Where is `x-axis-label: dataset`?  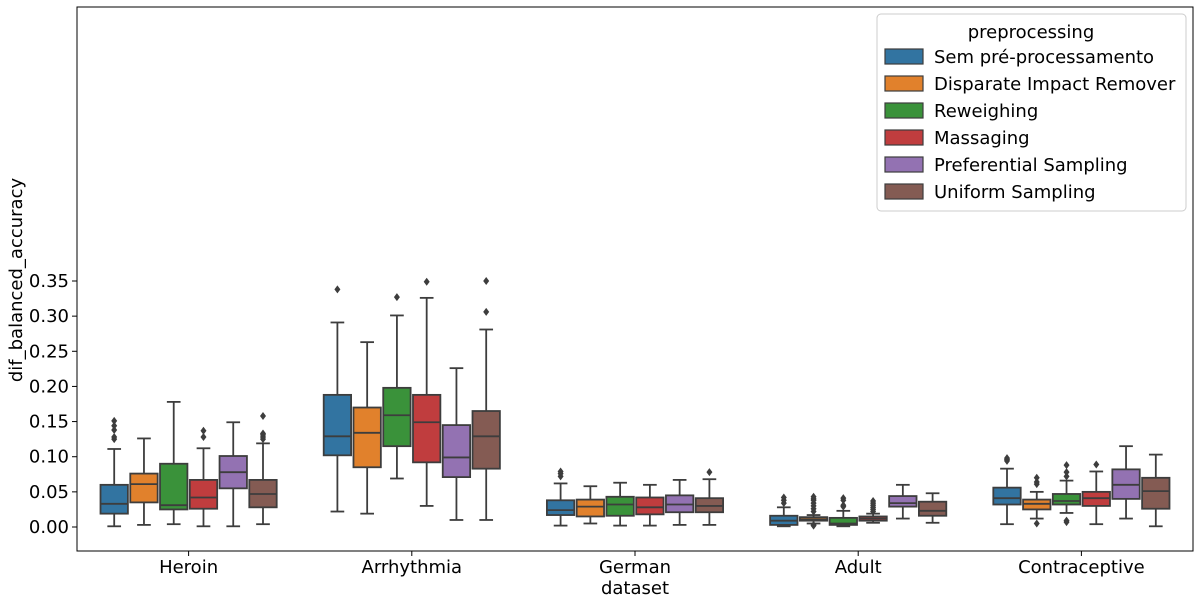
x-axis-label: dataset is located at coordinates (635, 588).